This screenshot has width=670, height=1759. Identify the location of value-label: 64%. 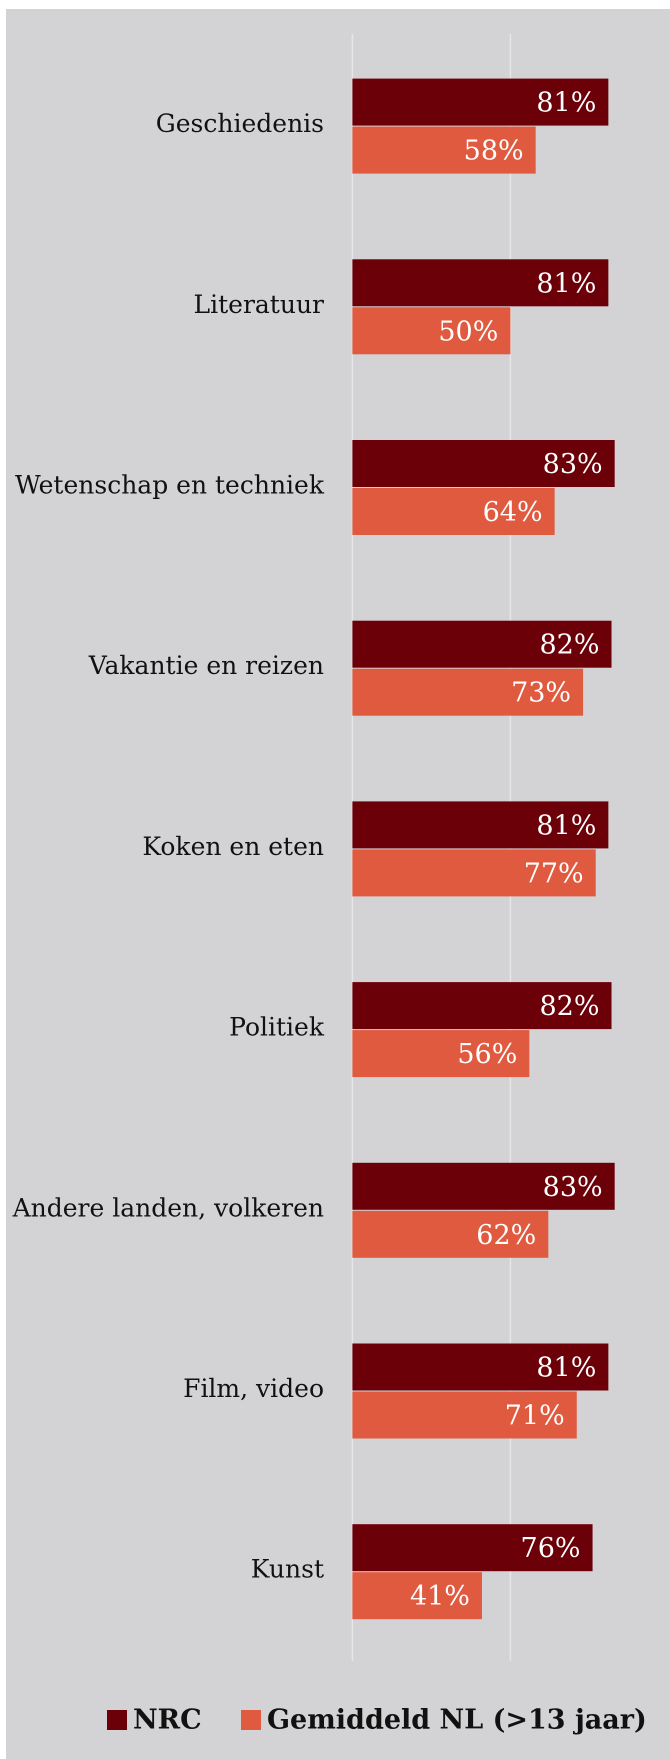
(513, 512).